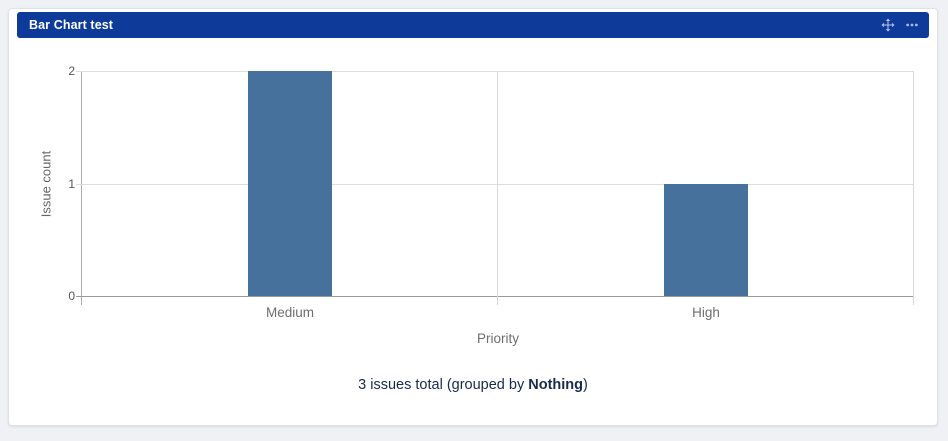 This screenshot has height=441, width=948. Describe the element at coordinates (81, 300) in the screenshot. I see `y-axis-bottom-tick` at that location.